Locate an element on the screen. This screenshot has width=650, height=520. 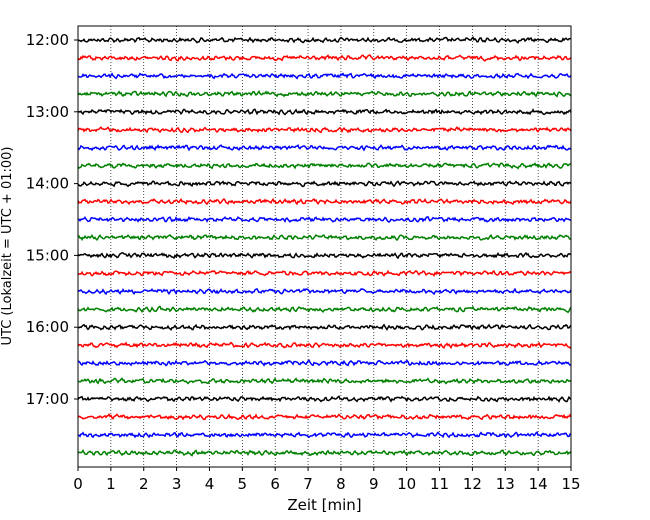
x-tick-label: 6 is located at coordinates (275, 484).